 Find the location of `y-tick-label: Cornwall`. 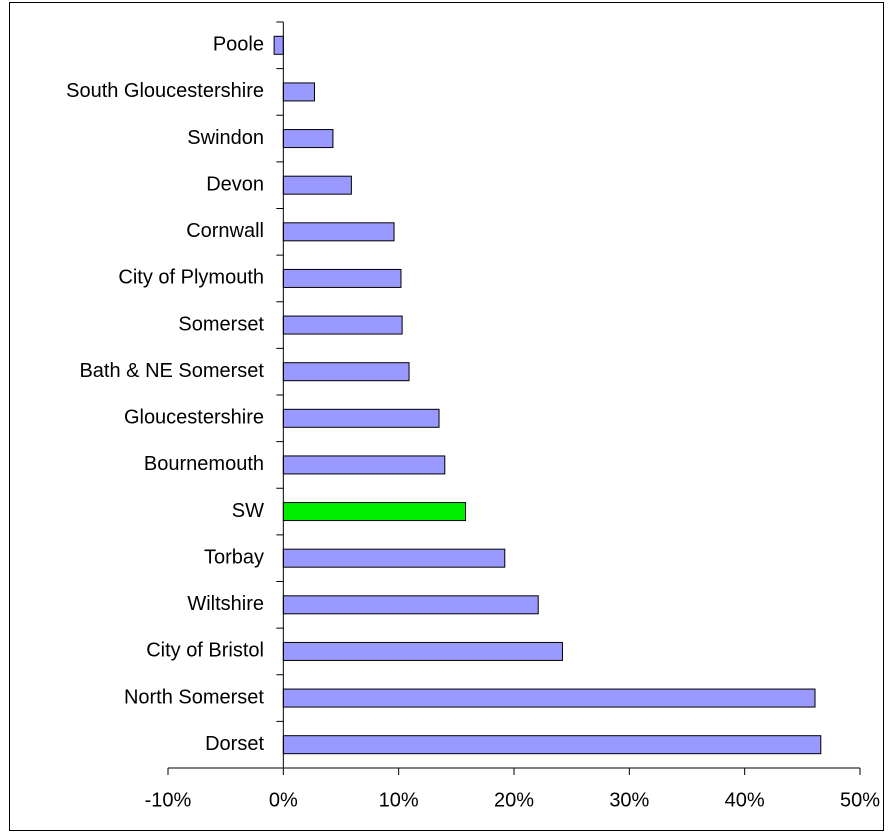

y-tick-label: Cornwall is located at coordinates (225, 231).